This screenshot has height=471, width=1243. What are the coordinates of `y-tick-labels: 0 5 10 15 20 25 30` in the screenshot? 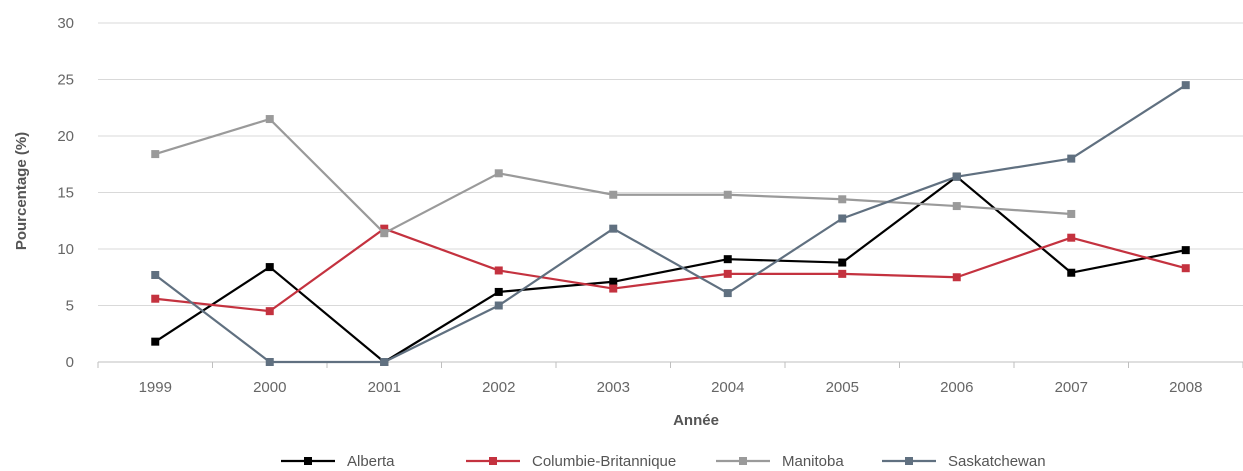 It's located at (65, 193).